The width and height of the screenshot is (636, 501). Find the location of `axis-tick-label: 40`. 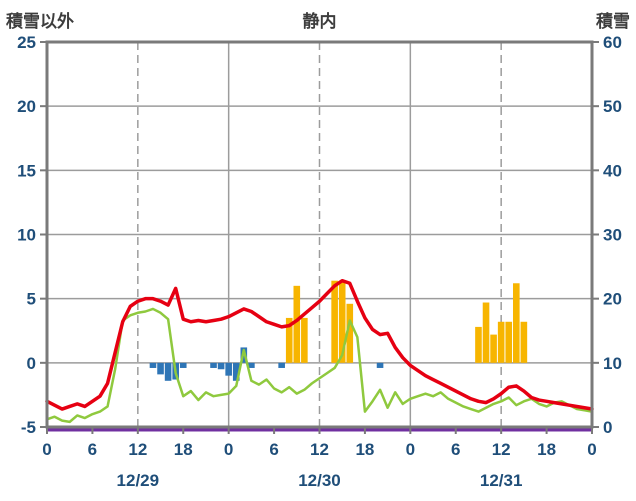

axis-tick-label: 40 is located at coordinates (612, 170).